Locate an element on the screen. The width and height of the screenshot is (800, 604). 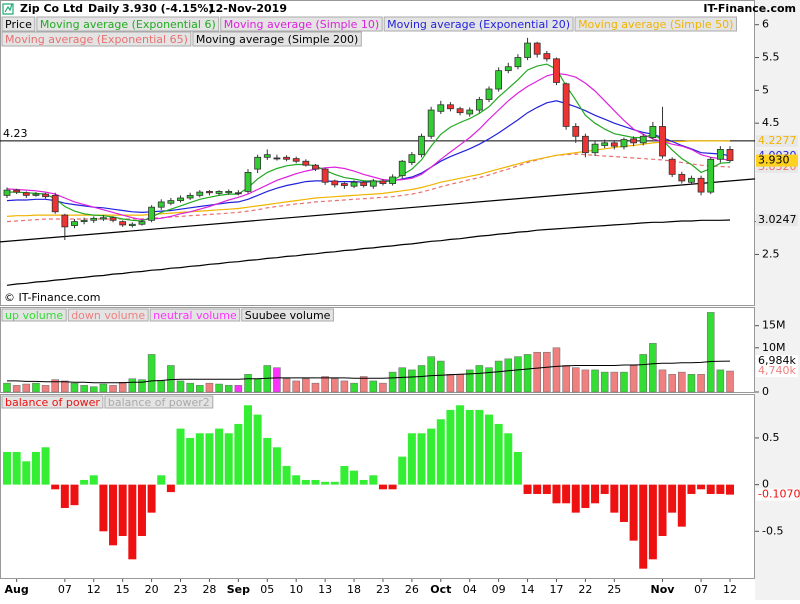
footer-brand: © IT-Finance.com is located at coordinates (52, 297).